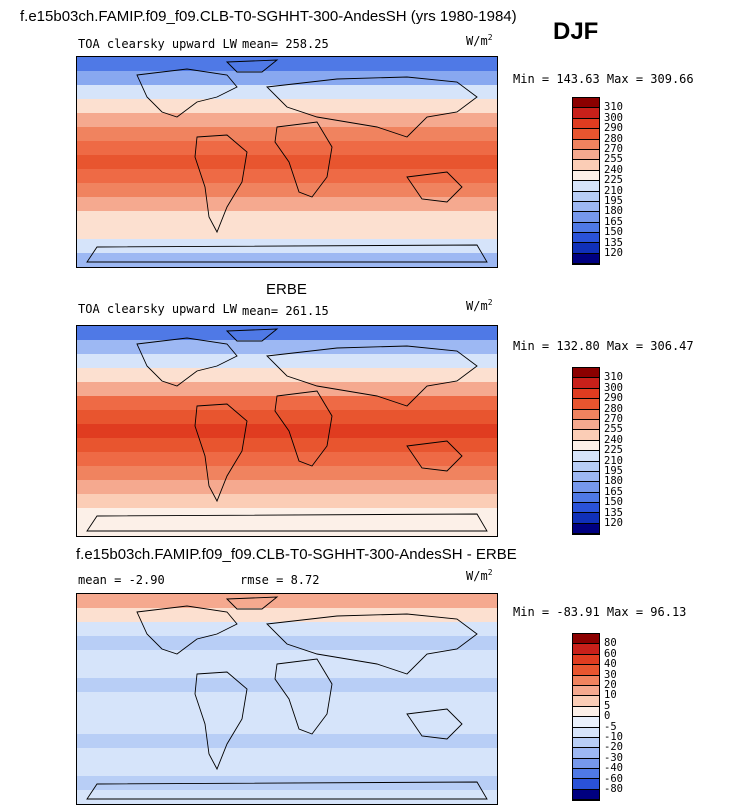  What do you see at coordinates (610, 726) in the screenshot?
I see `colorbar-tick-label: -5` at bounding box center [610, 726].